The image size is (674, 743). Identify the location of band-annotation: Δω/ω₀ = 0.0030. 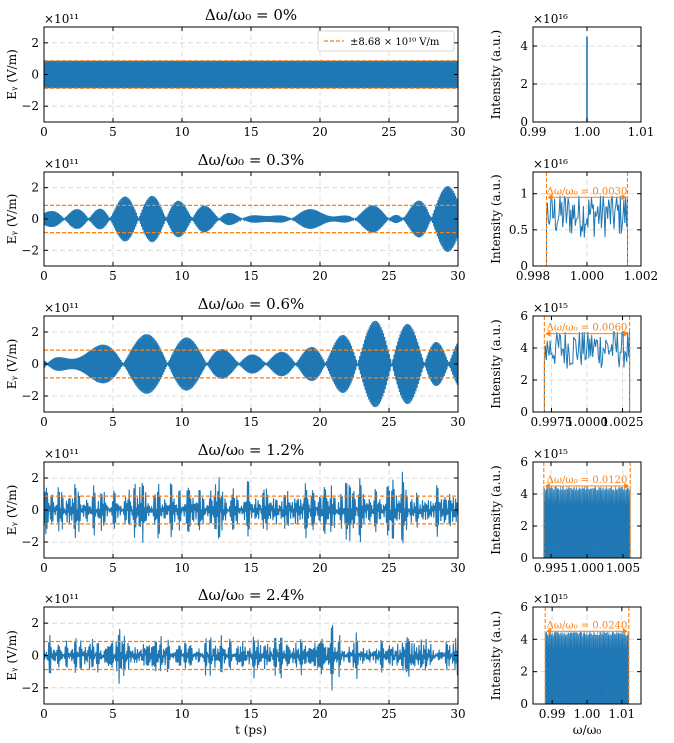
(587, 191).